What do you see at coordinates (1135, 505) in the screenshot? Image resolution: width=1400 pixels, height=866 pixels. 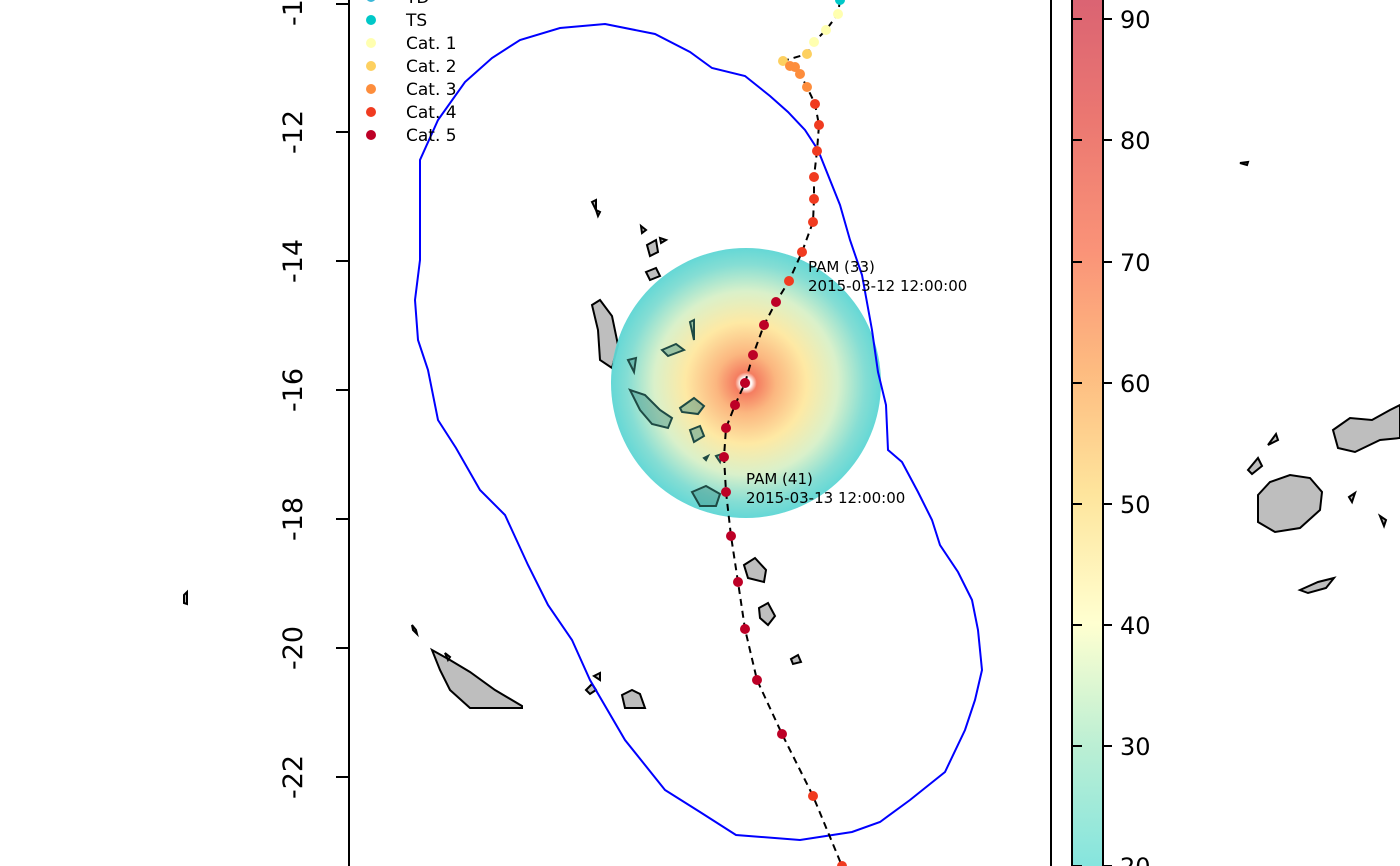 I see `colorbar-tick-label: 50` at bounding box center [1135, 505].